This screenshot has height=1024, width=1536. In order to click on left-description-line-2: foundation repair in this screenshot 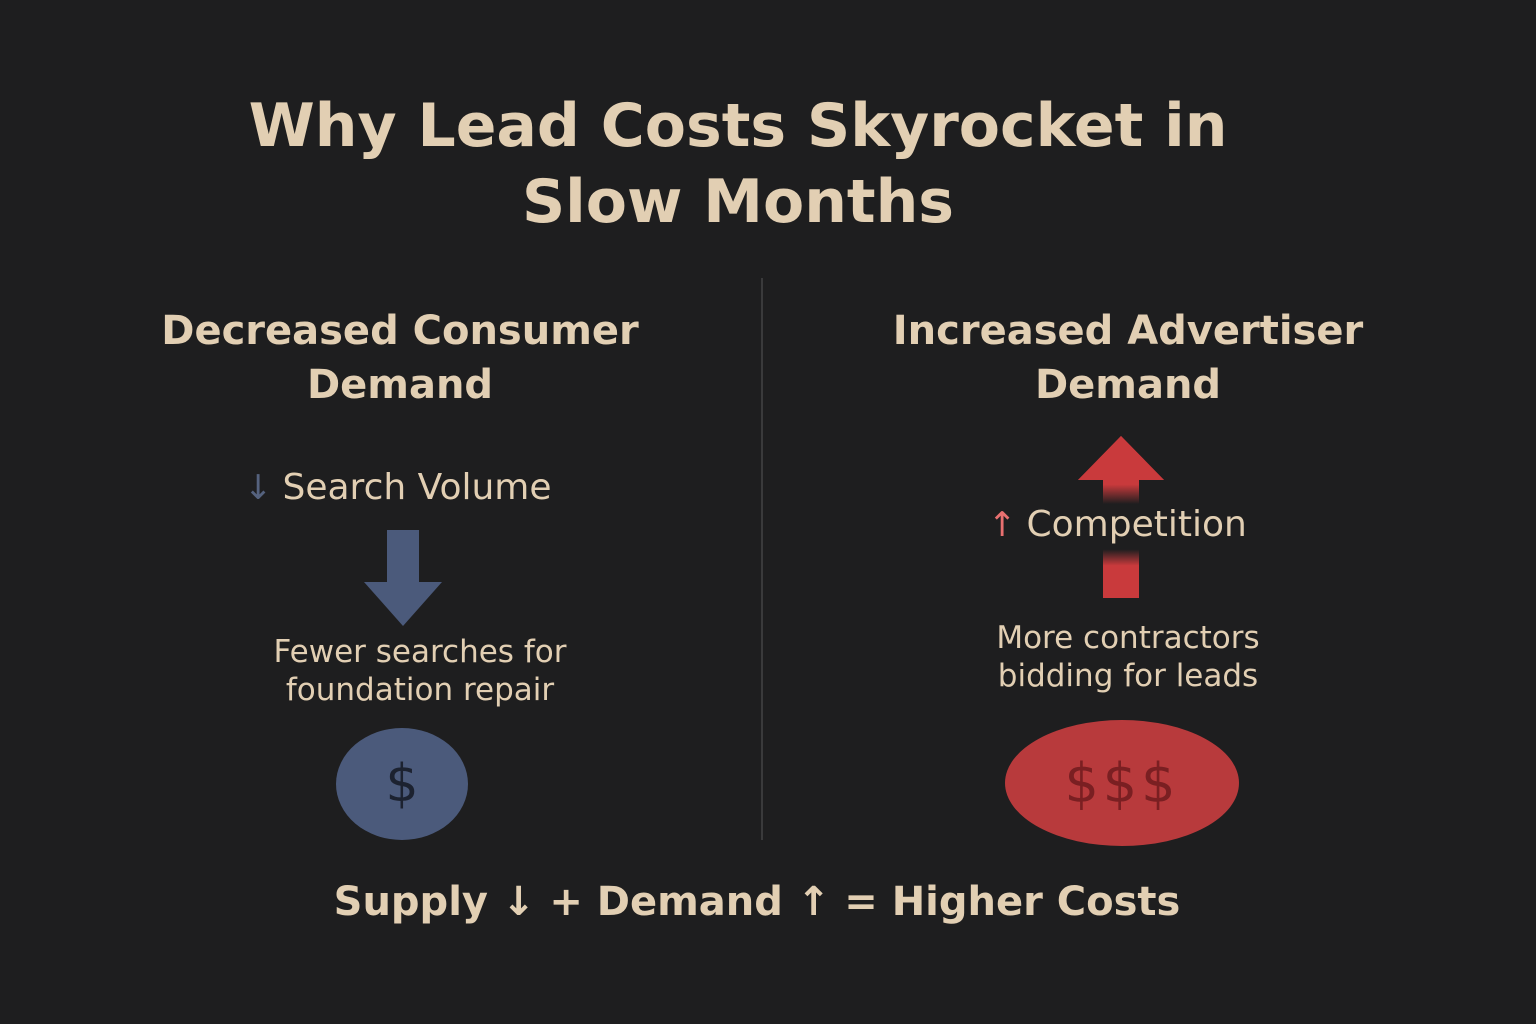, I will do `click(420, 690)`.